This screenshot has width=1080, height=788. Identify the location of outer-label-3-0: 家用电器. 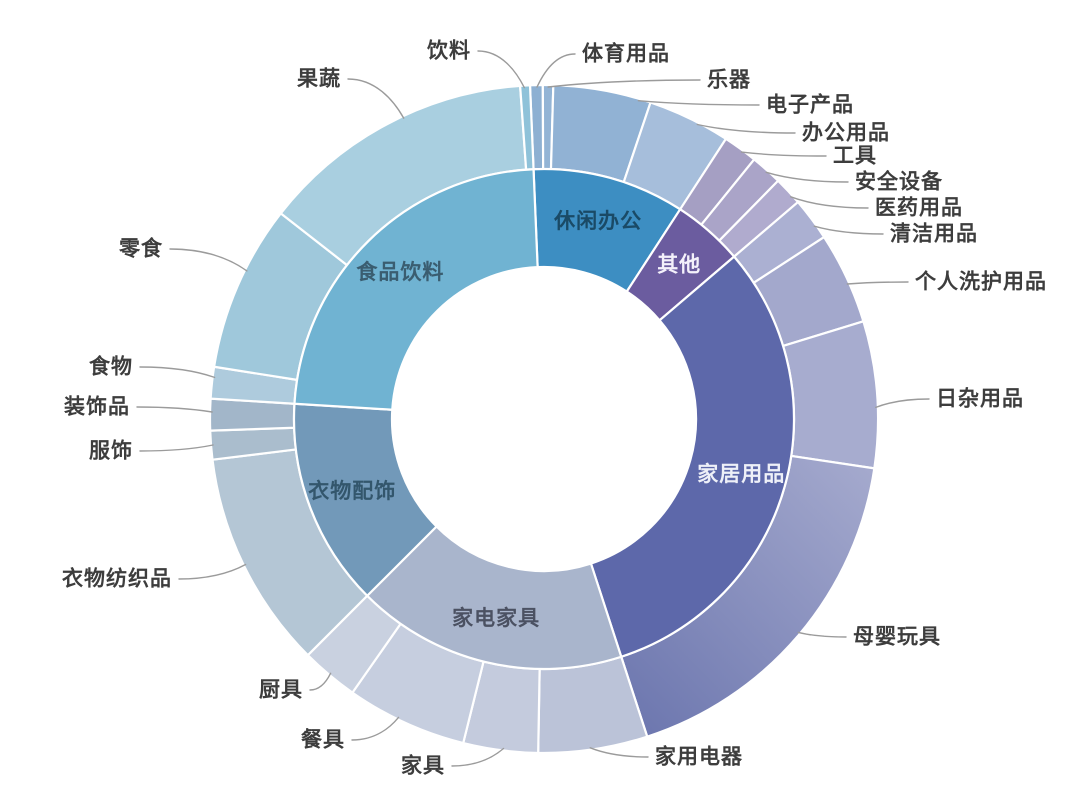
(699, 757).